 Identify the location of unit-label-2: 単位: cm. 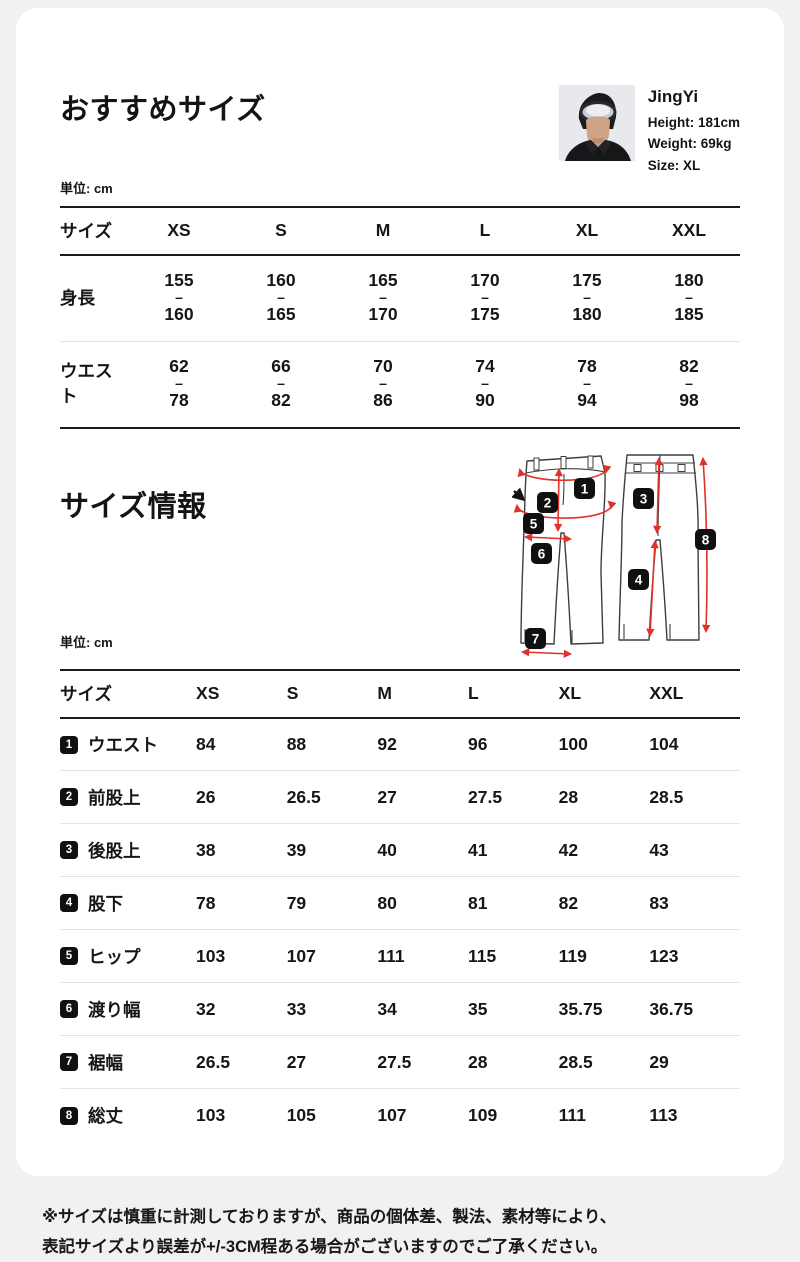
(86, 642).